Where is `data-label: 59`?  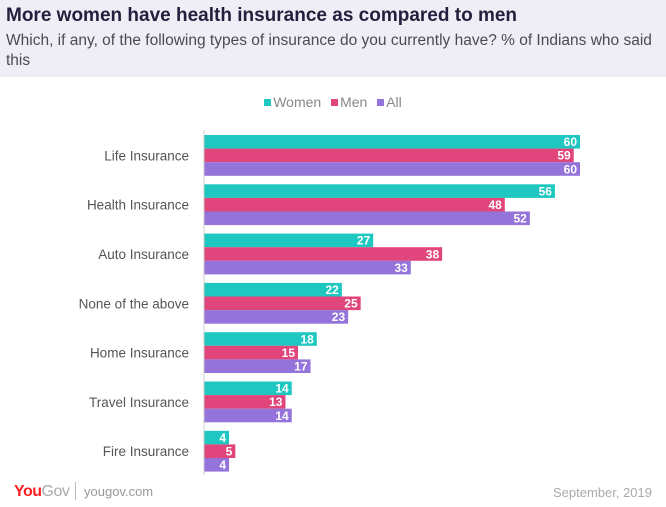
data-label: 59 is located at coordinates (564, 156).